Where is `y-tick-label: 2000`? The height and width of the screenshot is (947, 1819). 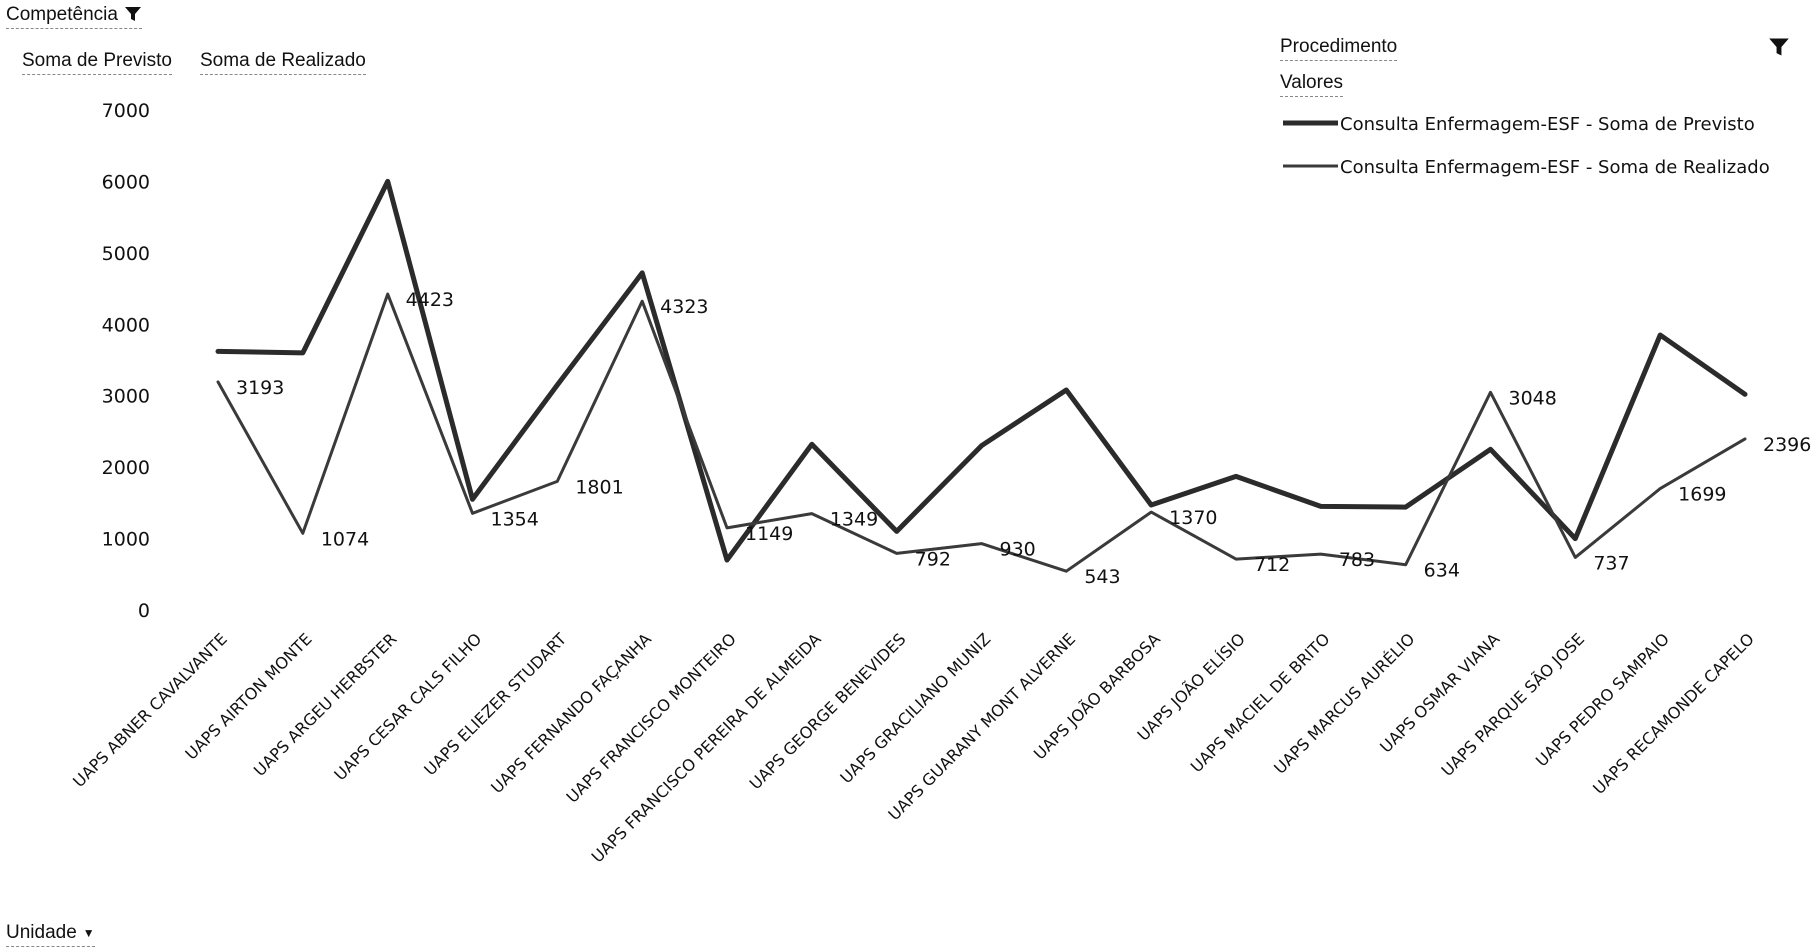
y-tick-label: 2000 is located at coordinates (126, 468).